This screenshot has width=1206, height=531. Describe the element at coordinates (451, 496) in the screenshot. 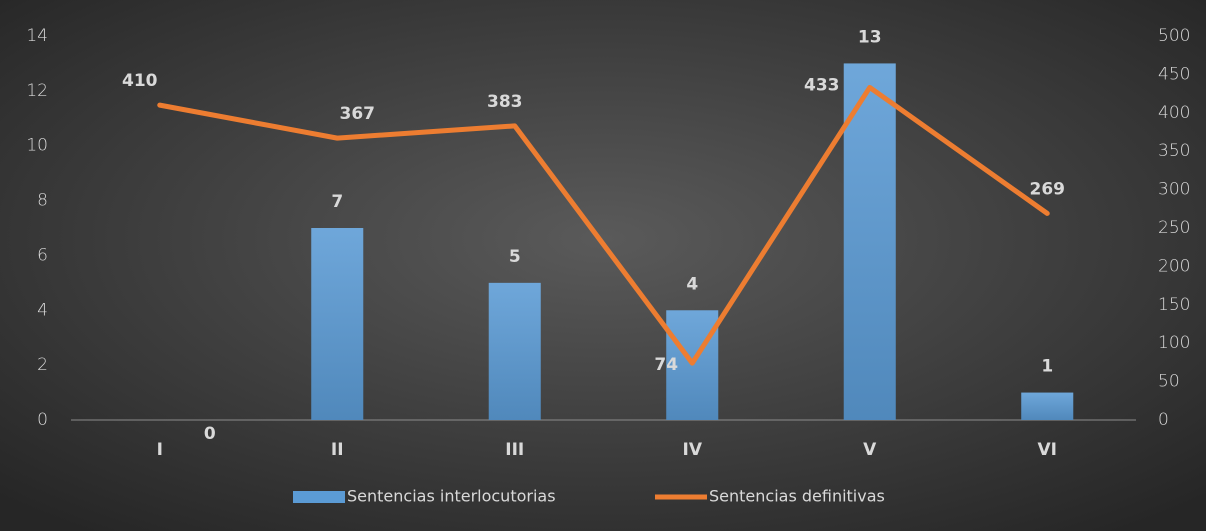

I see `legend-label: Sentencias interlocutorias` at that location.